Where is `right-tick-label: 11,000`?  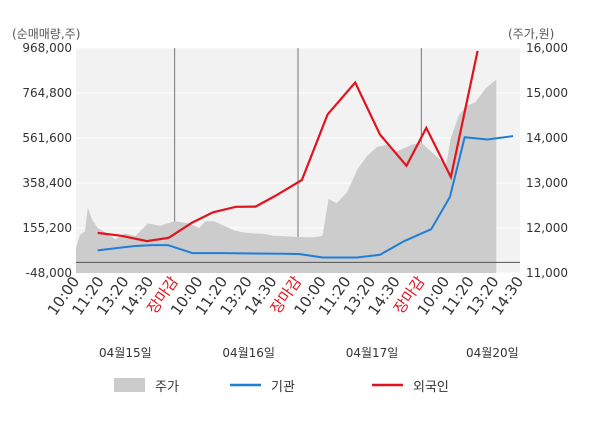 right-tick-label: 11,000 is located at coordinates (547, 273).